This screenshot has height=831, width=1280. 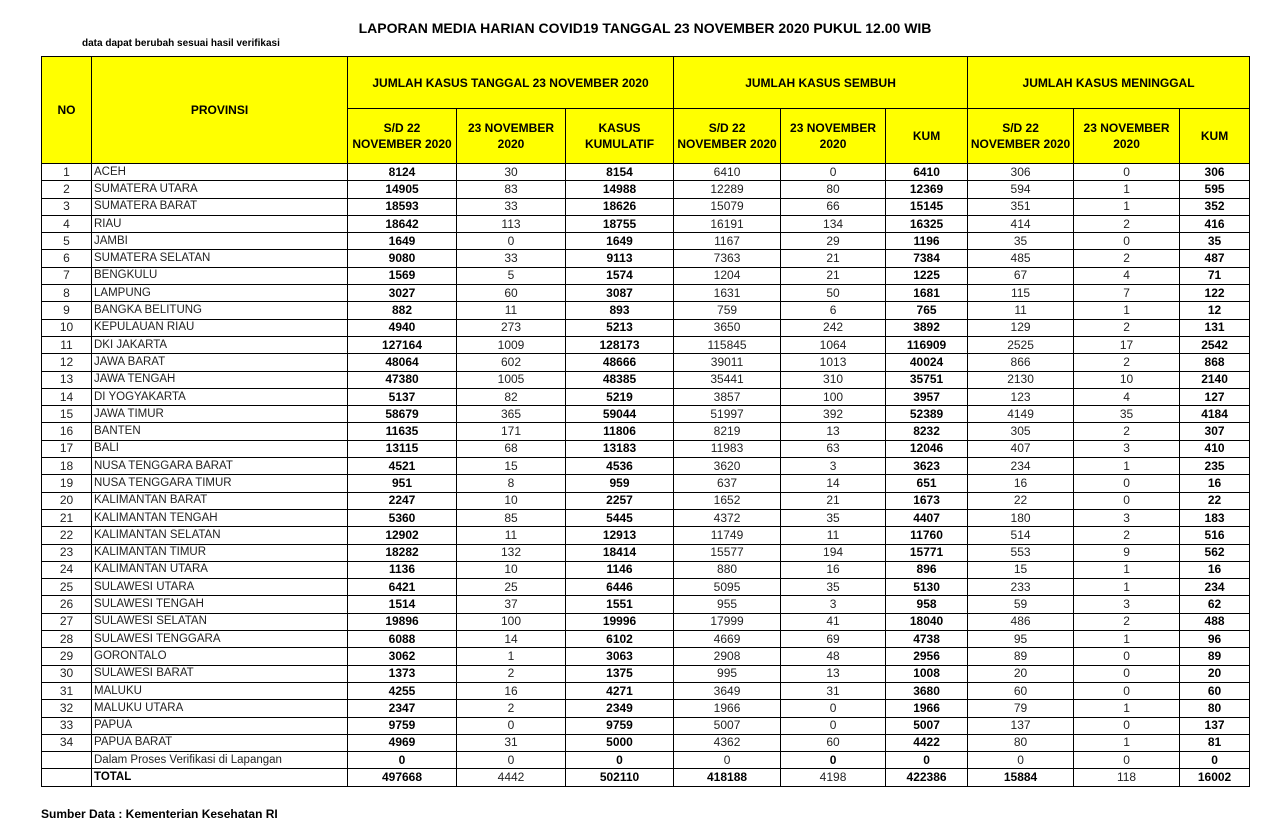 I want to click on cell: 1375, so click(x=619, y=673).